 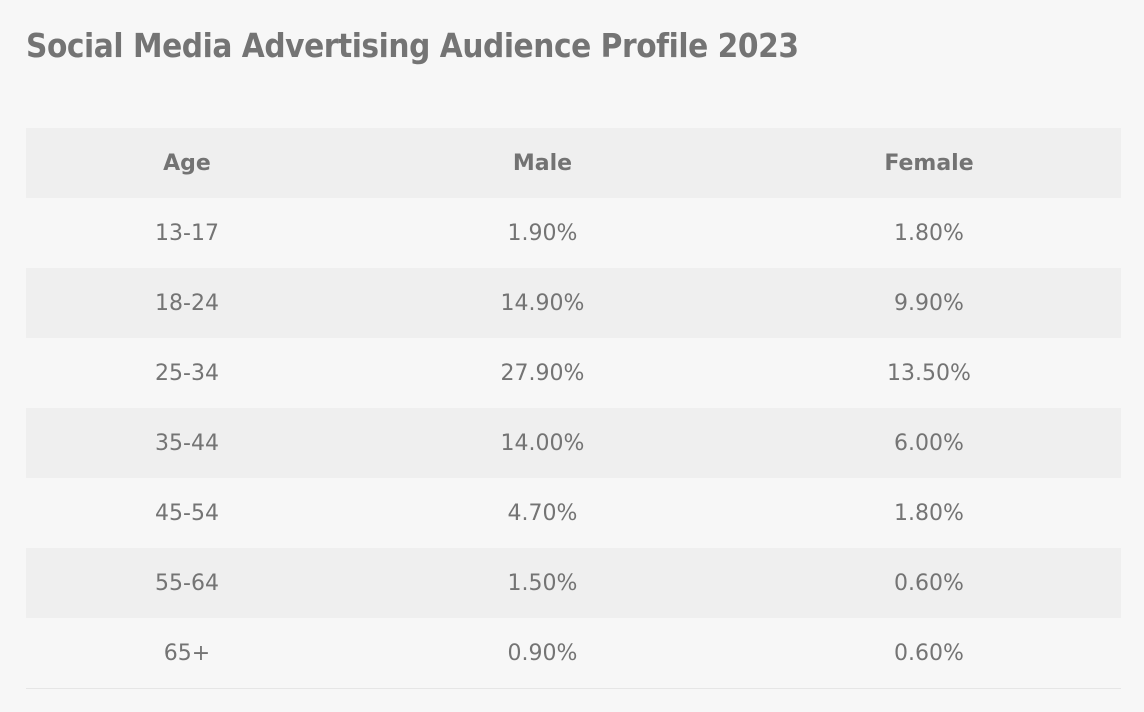 What do you see at coordinates (542, 583) in the screenshot?
I see `cell-male: 1.50%` at bounding box center [542, 583].